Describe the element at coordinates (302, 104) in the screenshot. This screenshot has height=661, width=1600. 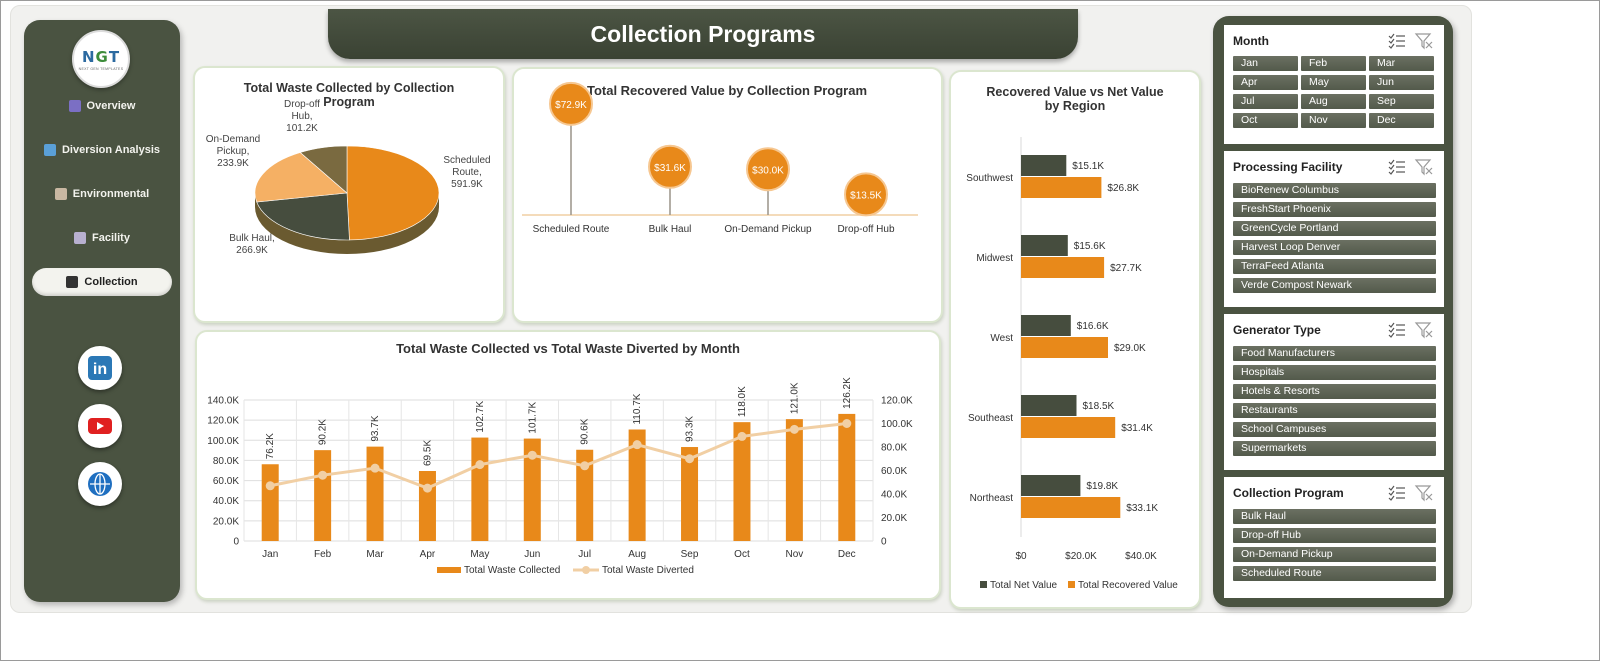
I see `pie-label-3: Drop-off` at that location.